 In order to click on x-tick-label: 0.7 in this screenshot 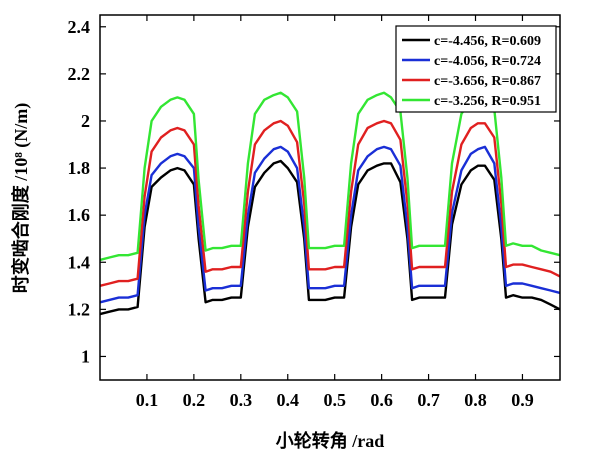, I will do `click(428, 400)`.